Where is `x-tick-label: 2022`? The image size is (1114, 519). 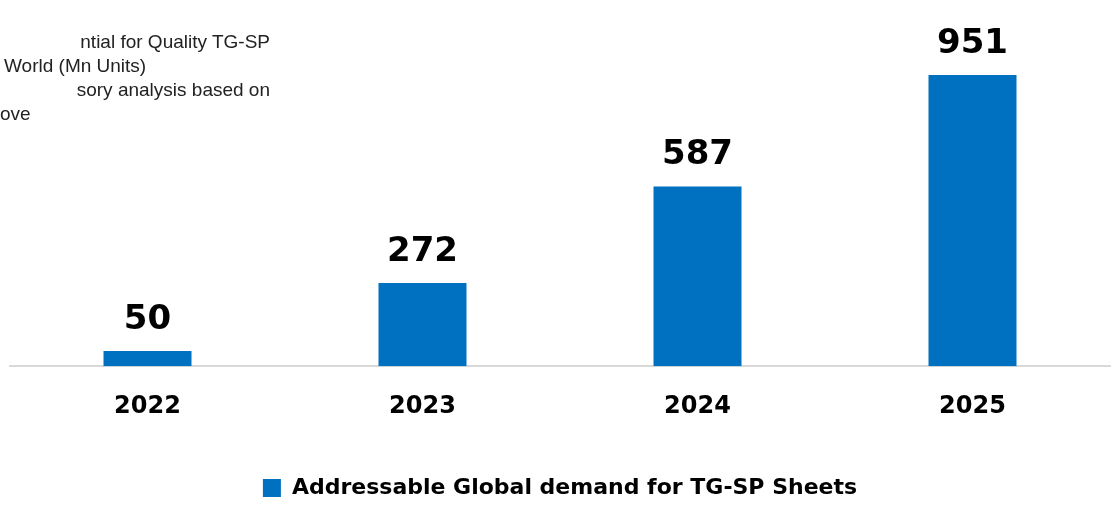
x-tick-label: 2022 is located at coordinates (147, 404).